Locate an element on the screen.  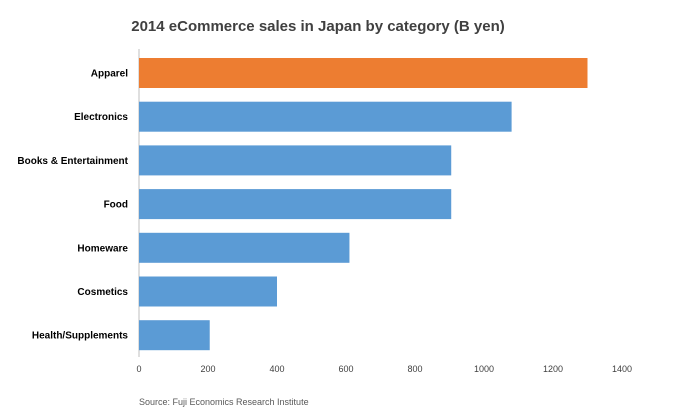
bar-apparel is located at coordinates (363, 73).